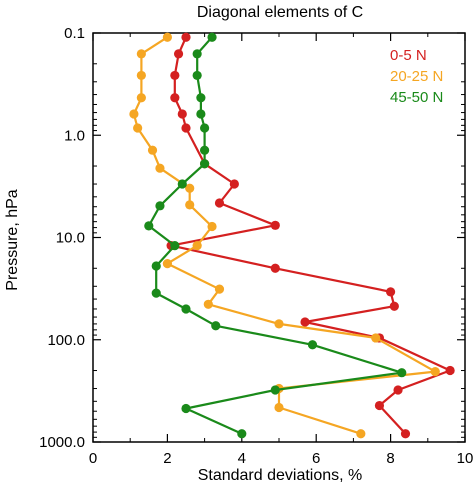 Image resolution: width=474 pixels, height=487 pixels. I want to click on x-tick-label: 4, so click(242, 458).